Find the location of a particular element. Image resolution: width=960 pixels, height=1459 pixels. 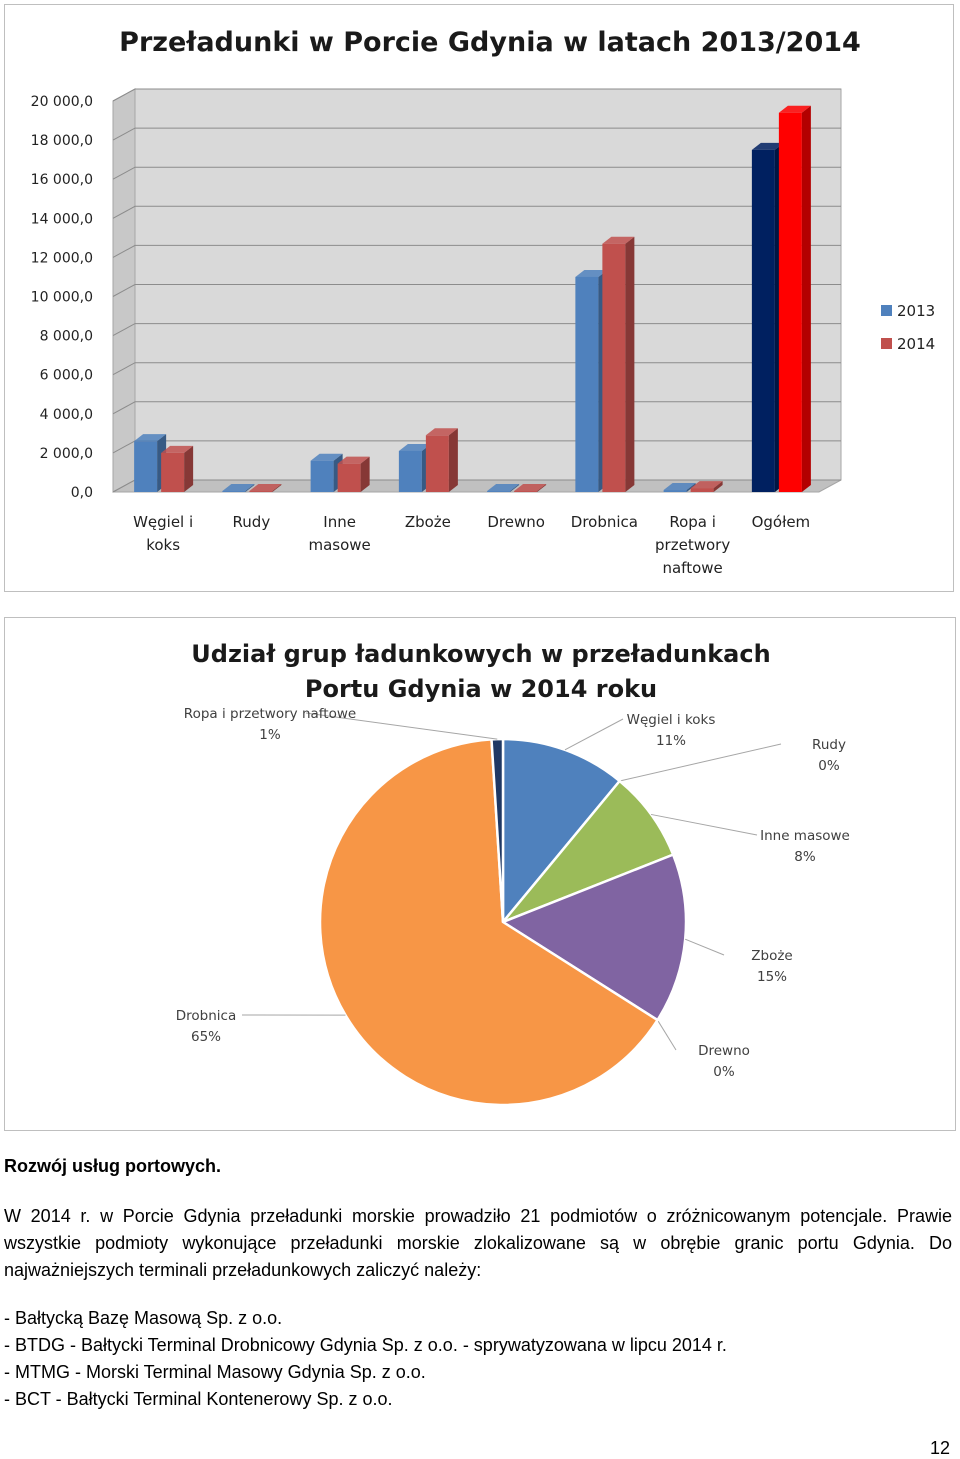

pie-label: Inne masowe is located at coordinates (805, 836).